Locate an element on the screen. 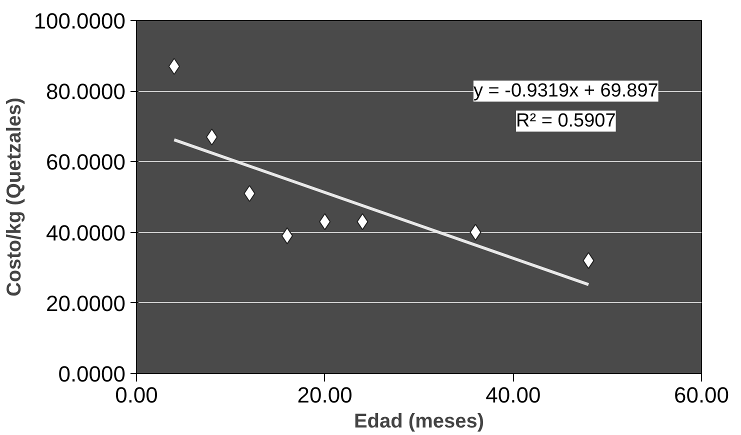  x-tick-label: 20.00 is located at coordinates (324, 395).